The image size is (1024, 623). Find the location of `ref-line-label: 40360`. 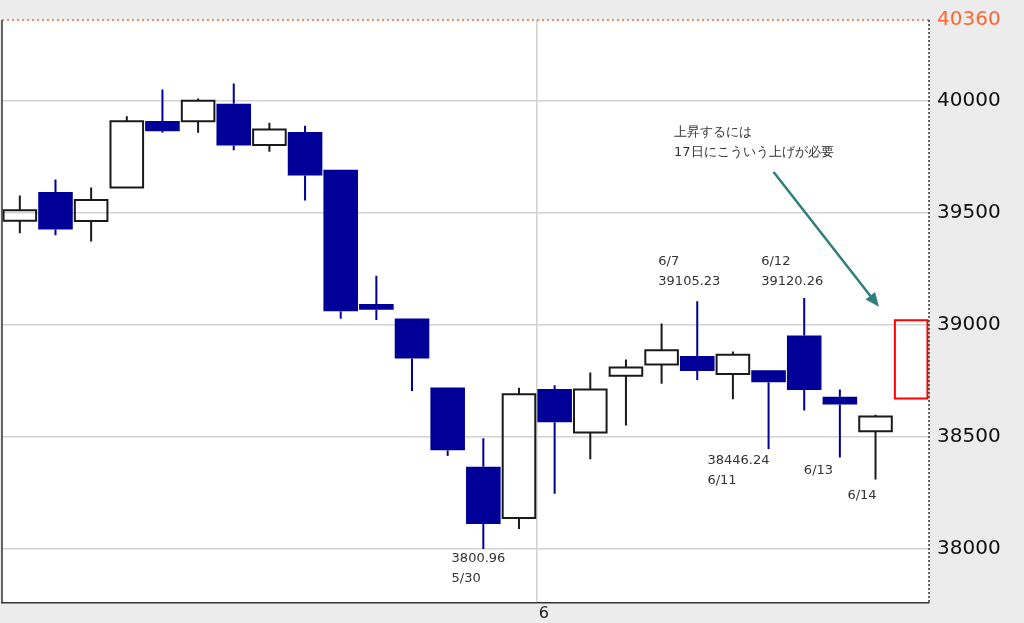

ref-line-label: 40360 is located at coordinates (969, 18).